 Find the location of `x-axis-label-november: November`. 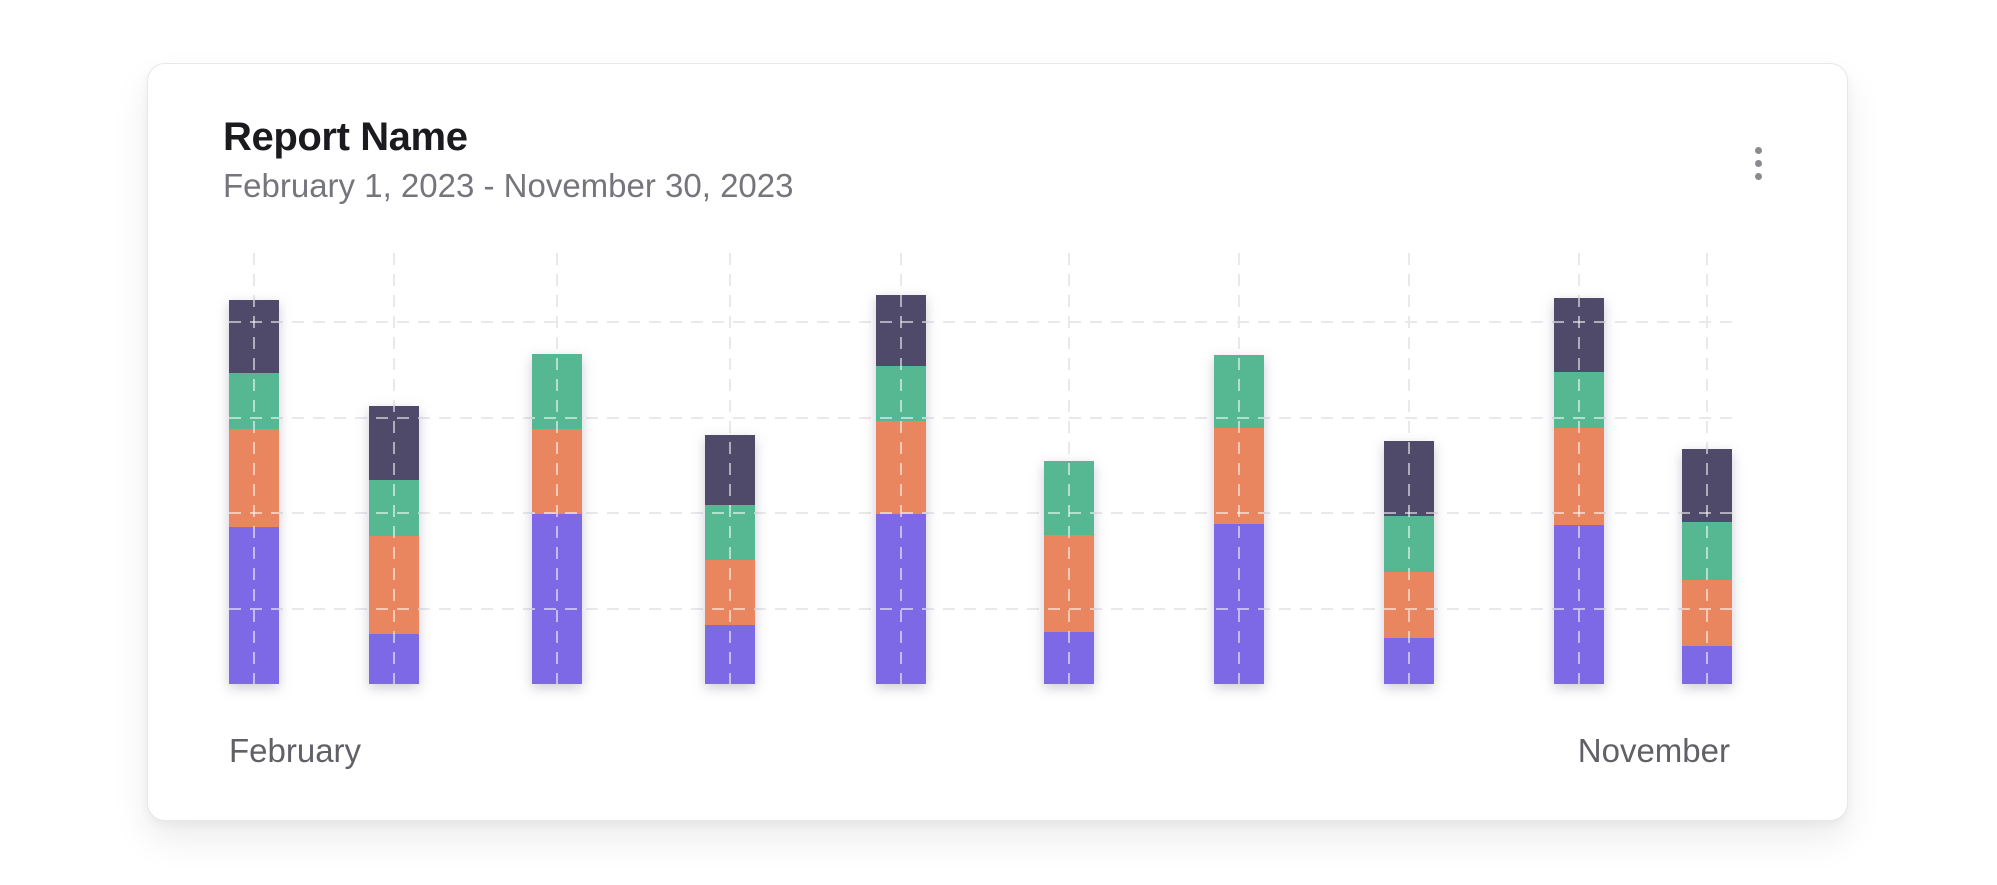

x-axis-label-november: November is located at coordinates (1653, 750).